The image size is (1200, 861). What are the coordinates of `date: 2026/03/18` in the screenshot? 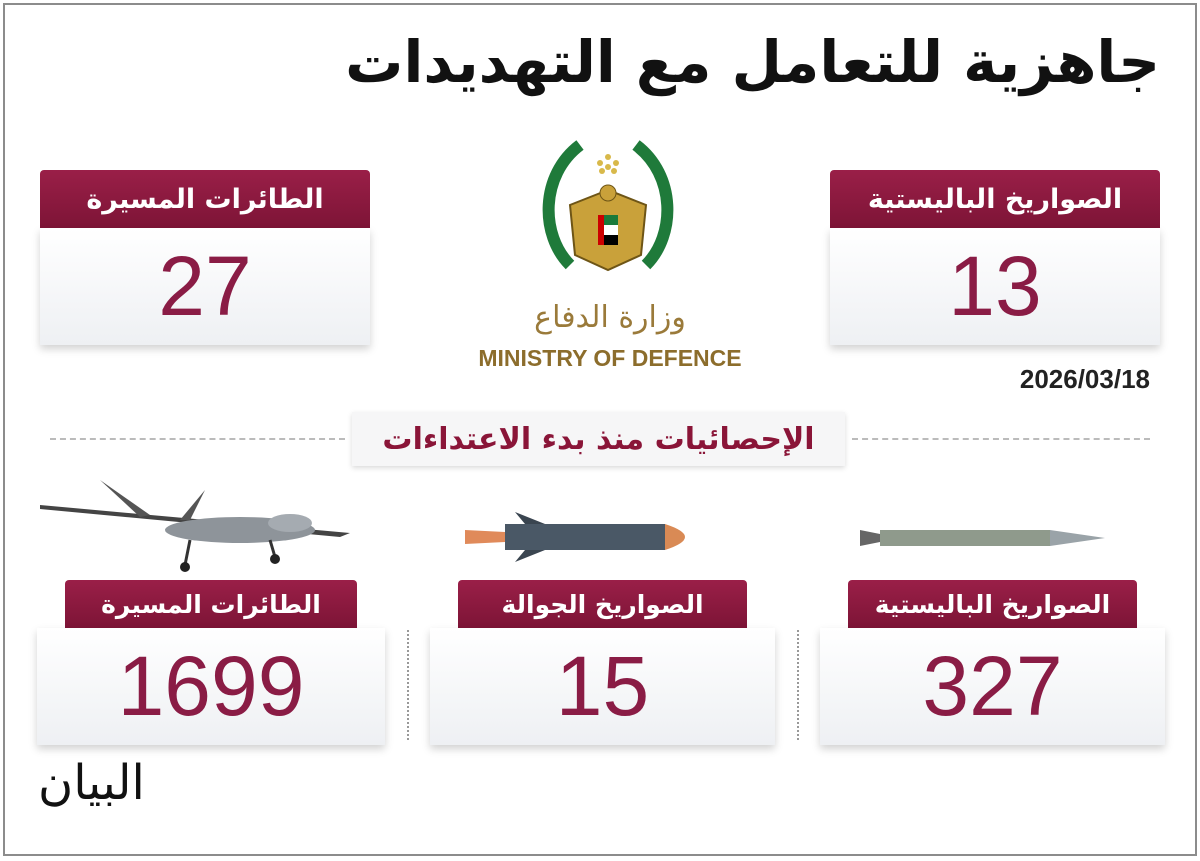 It's located at (1084, 379).